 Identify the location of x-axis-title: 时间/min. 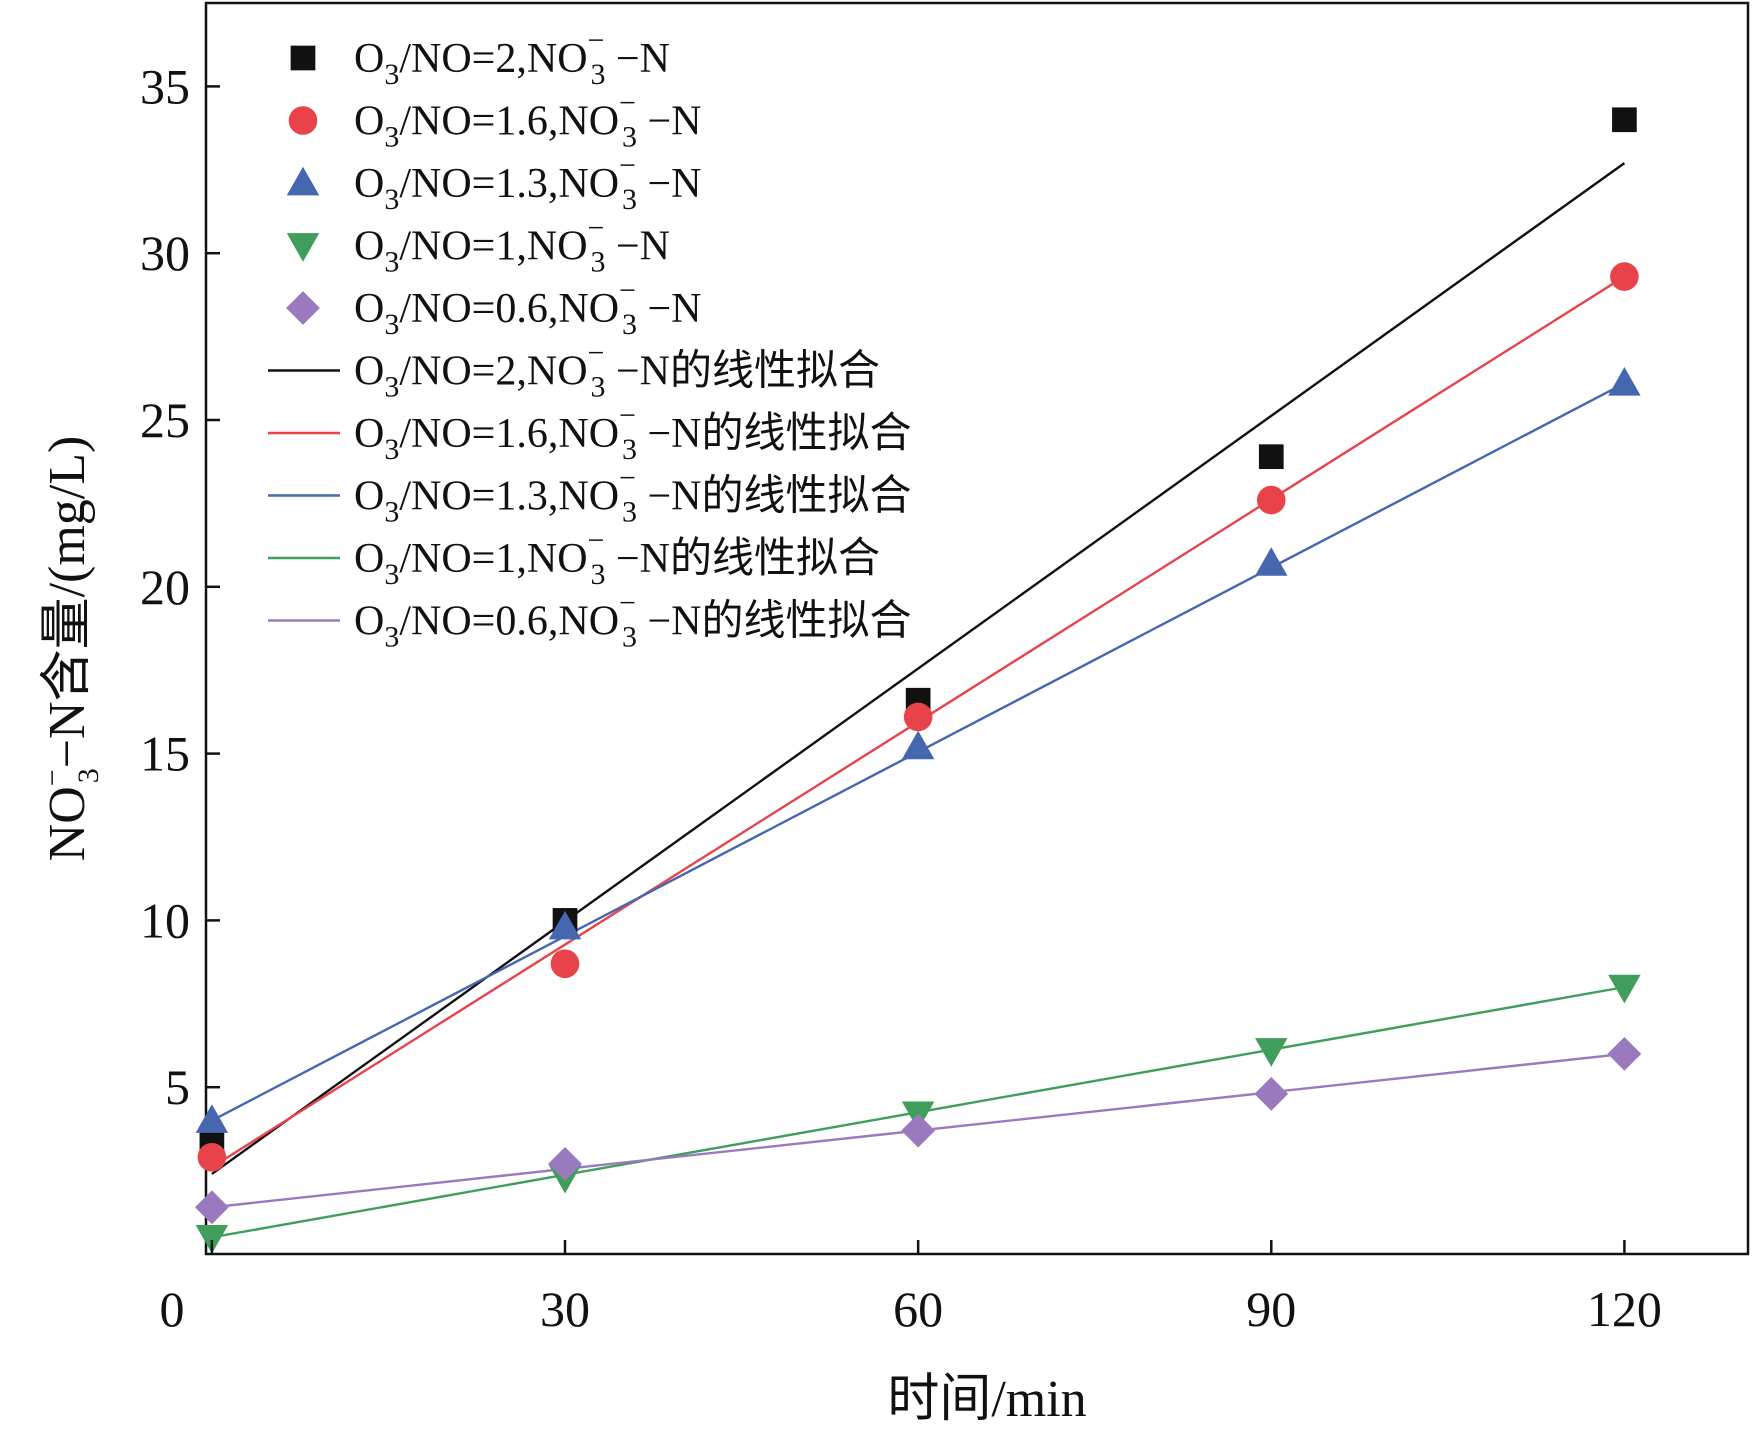
(986, 1399).